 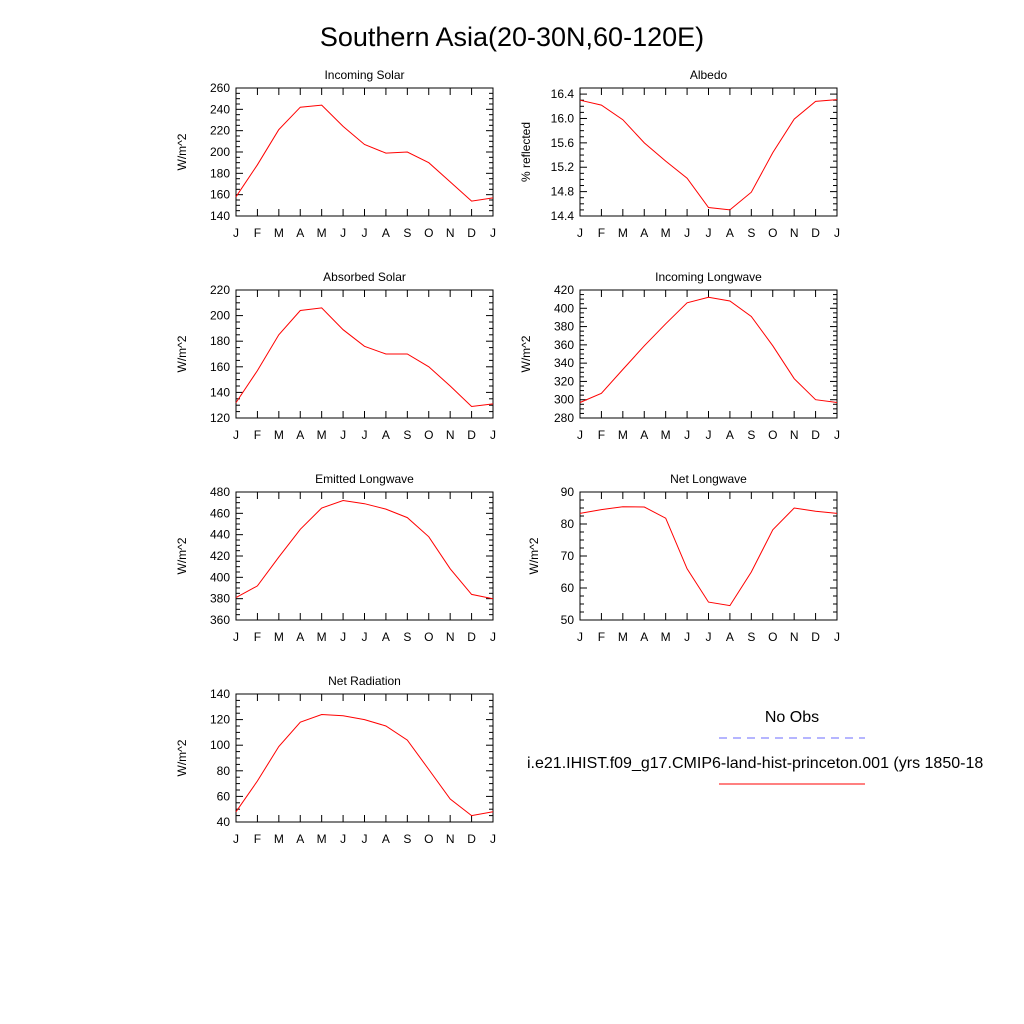 What do you see at coordinates (564, 290) in the screenshot?
I see `y-tick-label: 420` at bounding box center [564, 290].